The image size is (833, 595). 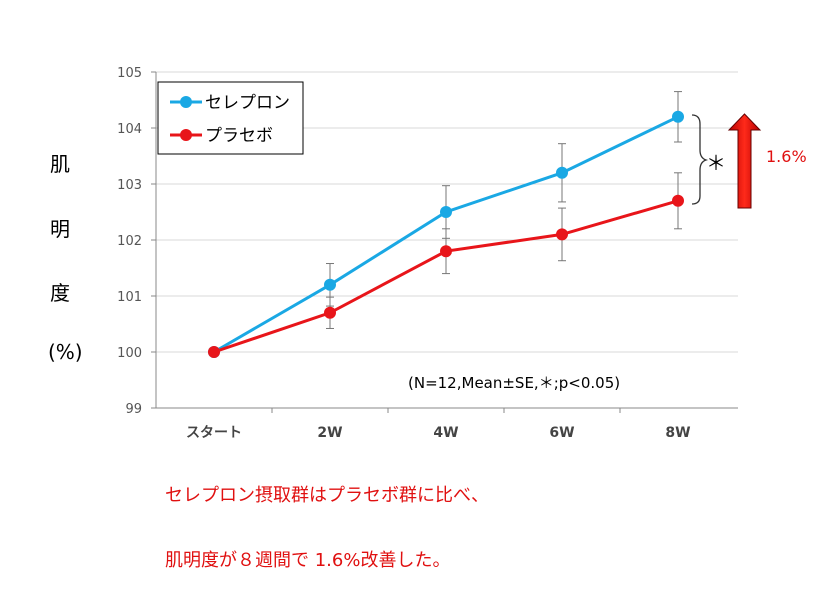 What do you see at coordinates (700, 159) in the screenshot?
I see `significance-brace` at bounding box center [700, 159].